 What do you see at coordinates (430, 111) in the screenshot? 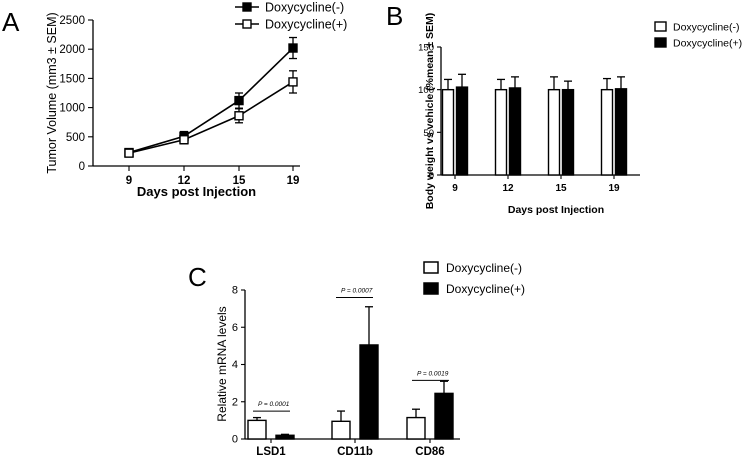
I see `y-axis-label: Body weight vs vehicle (%mean ± SEM)` at bounding box center [430, 111].